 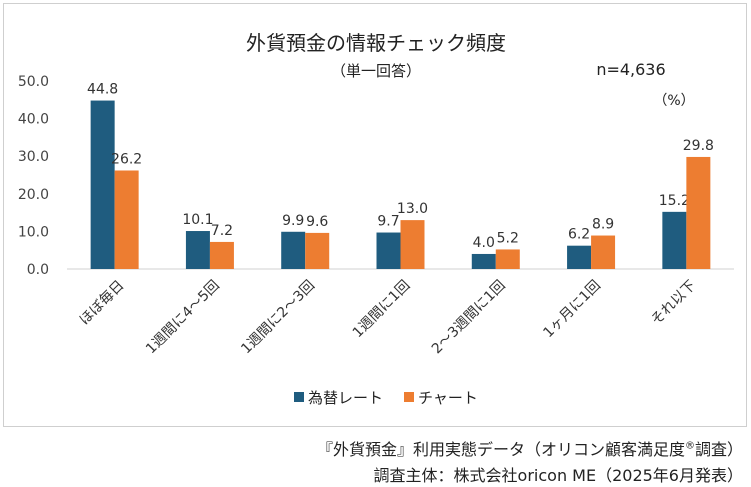 I want to click on data-label: 9.9, so click(x=293, y=221).